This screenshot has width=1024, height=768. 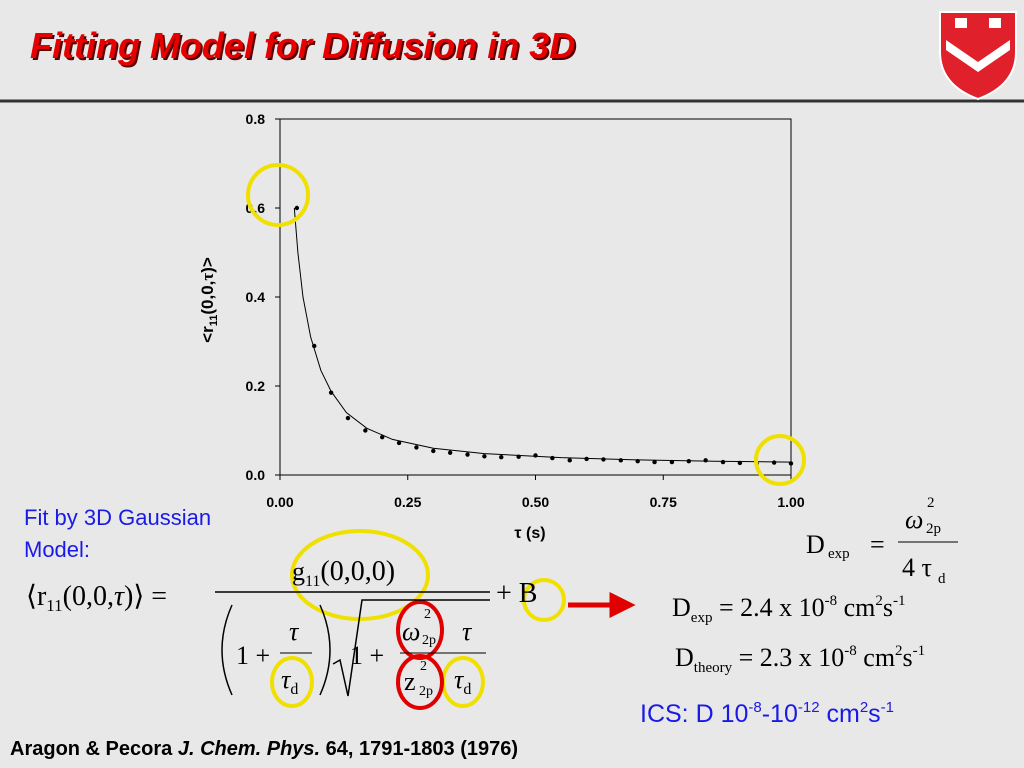 I want to click on eq-sub: 11, so click(x=54, y=605).